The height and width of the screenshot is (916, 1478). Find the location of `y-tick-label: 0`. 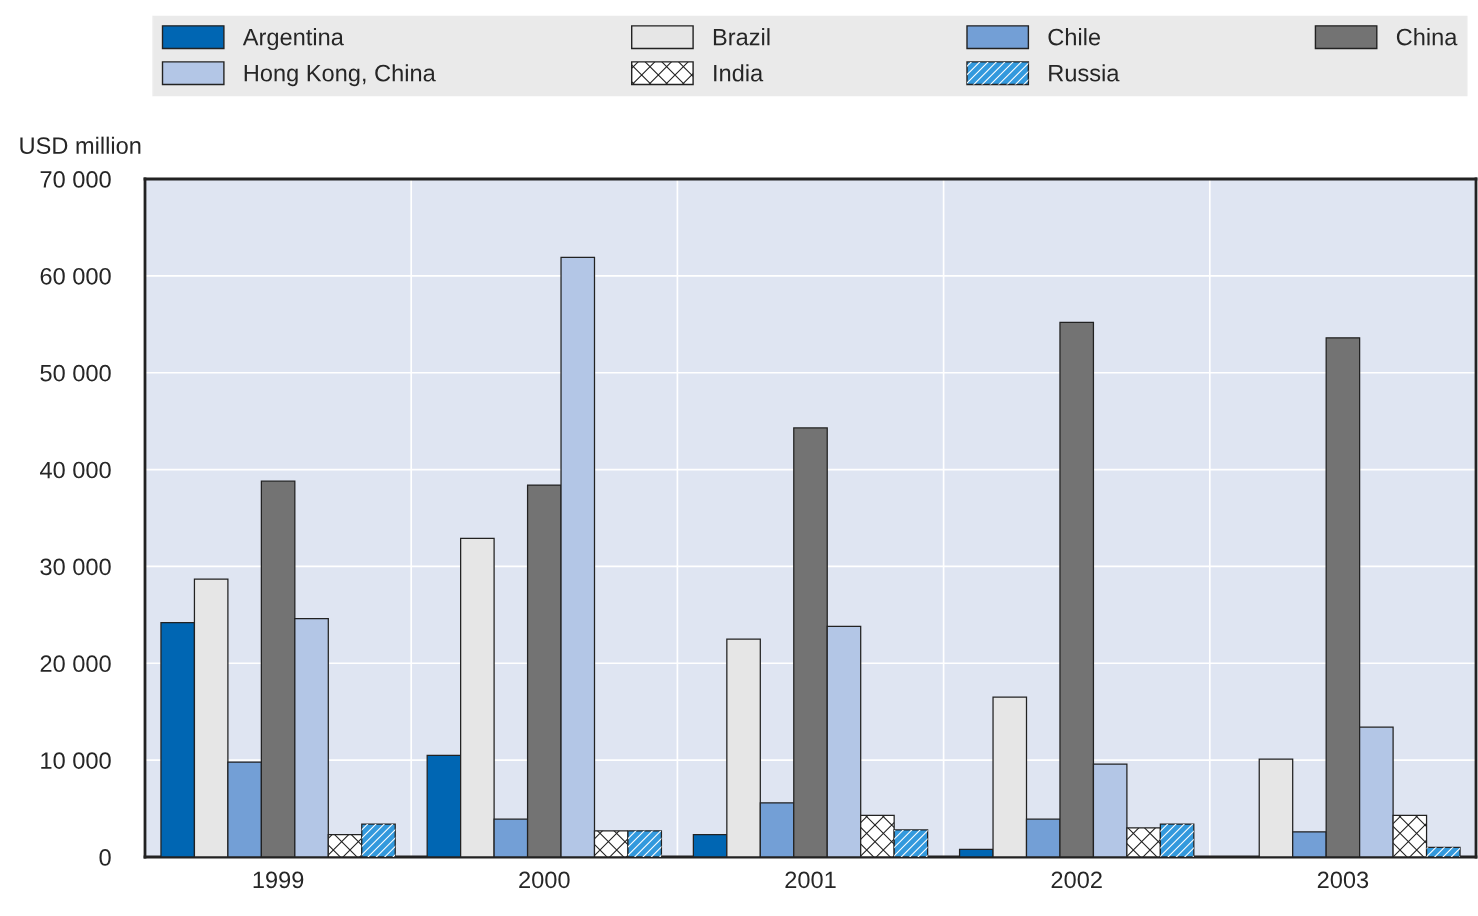

y-tick-label: 0 is located at coordinates (105, 857).